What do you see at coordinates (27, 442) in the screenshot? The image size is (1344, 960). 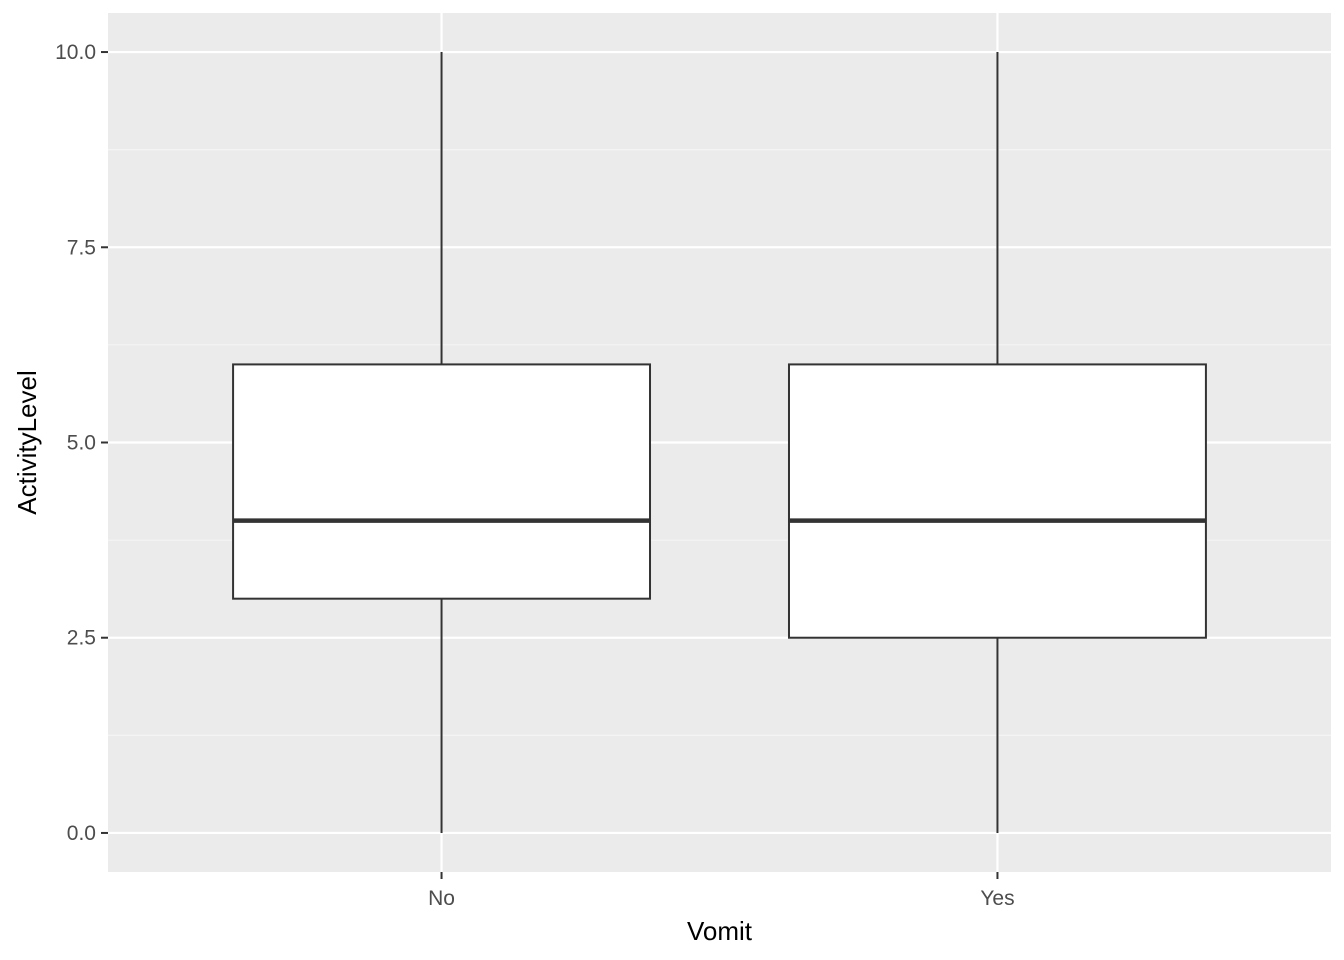 I see `y-axis-title: ActivityLevel` at bounding box center [27, 442].